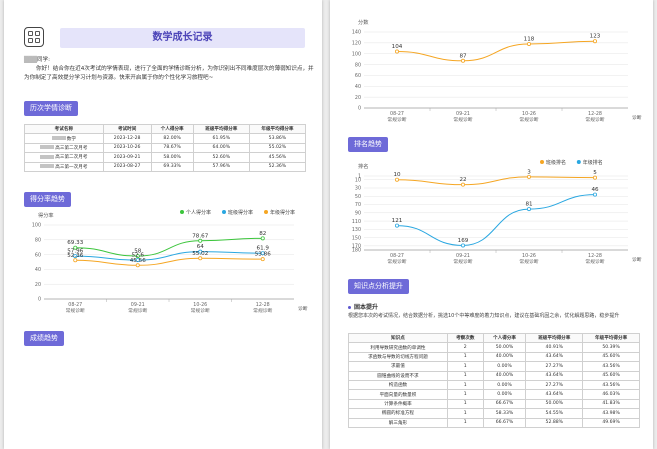 The image size is (657, 449). Describe the element at coordinates (397, 47) in the screenshot. I see `data-label: 104` at that location.